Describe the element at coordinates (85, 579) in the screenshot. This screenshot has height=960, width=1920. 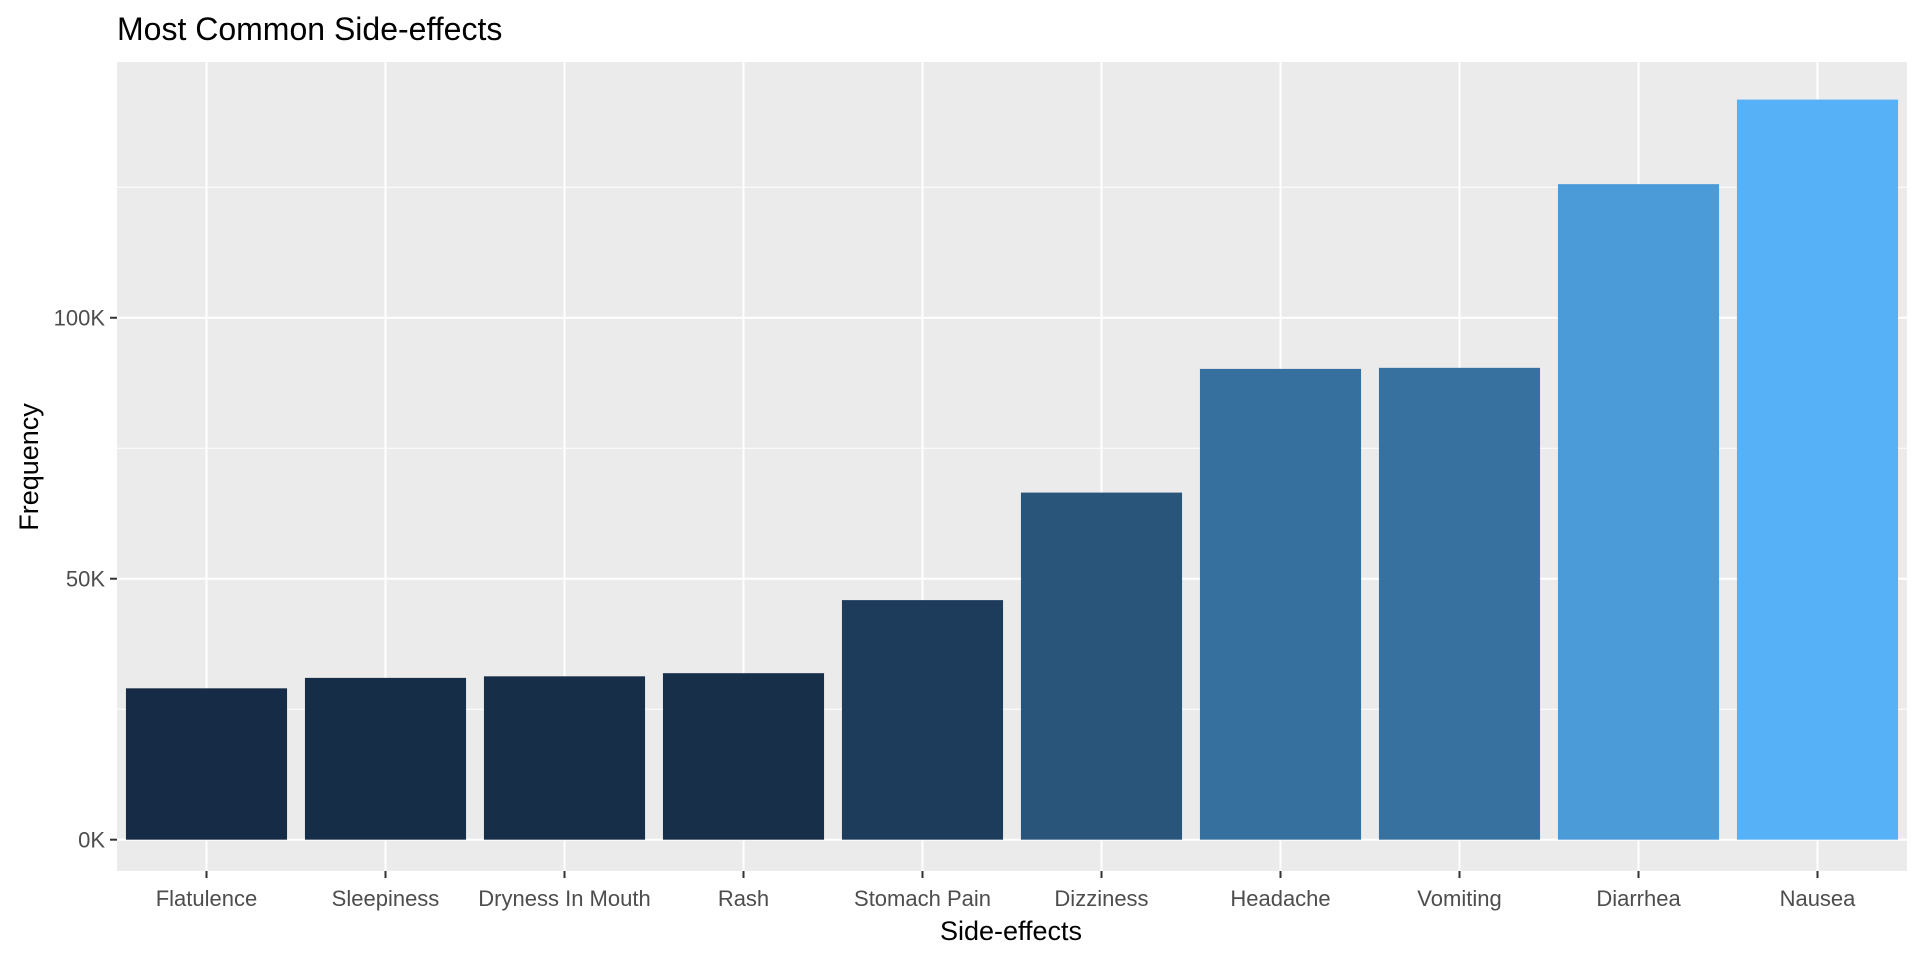
I see `y-tick-label: 50K` at that location.